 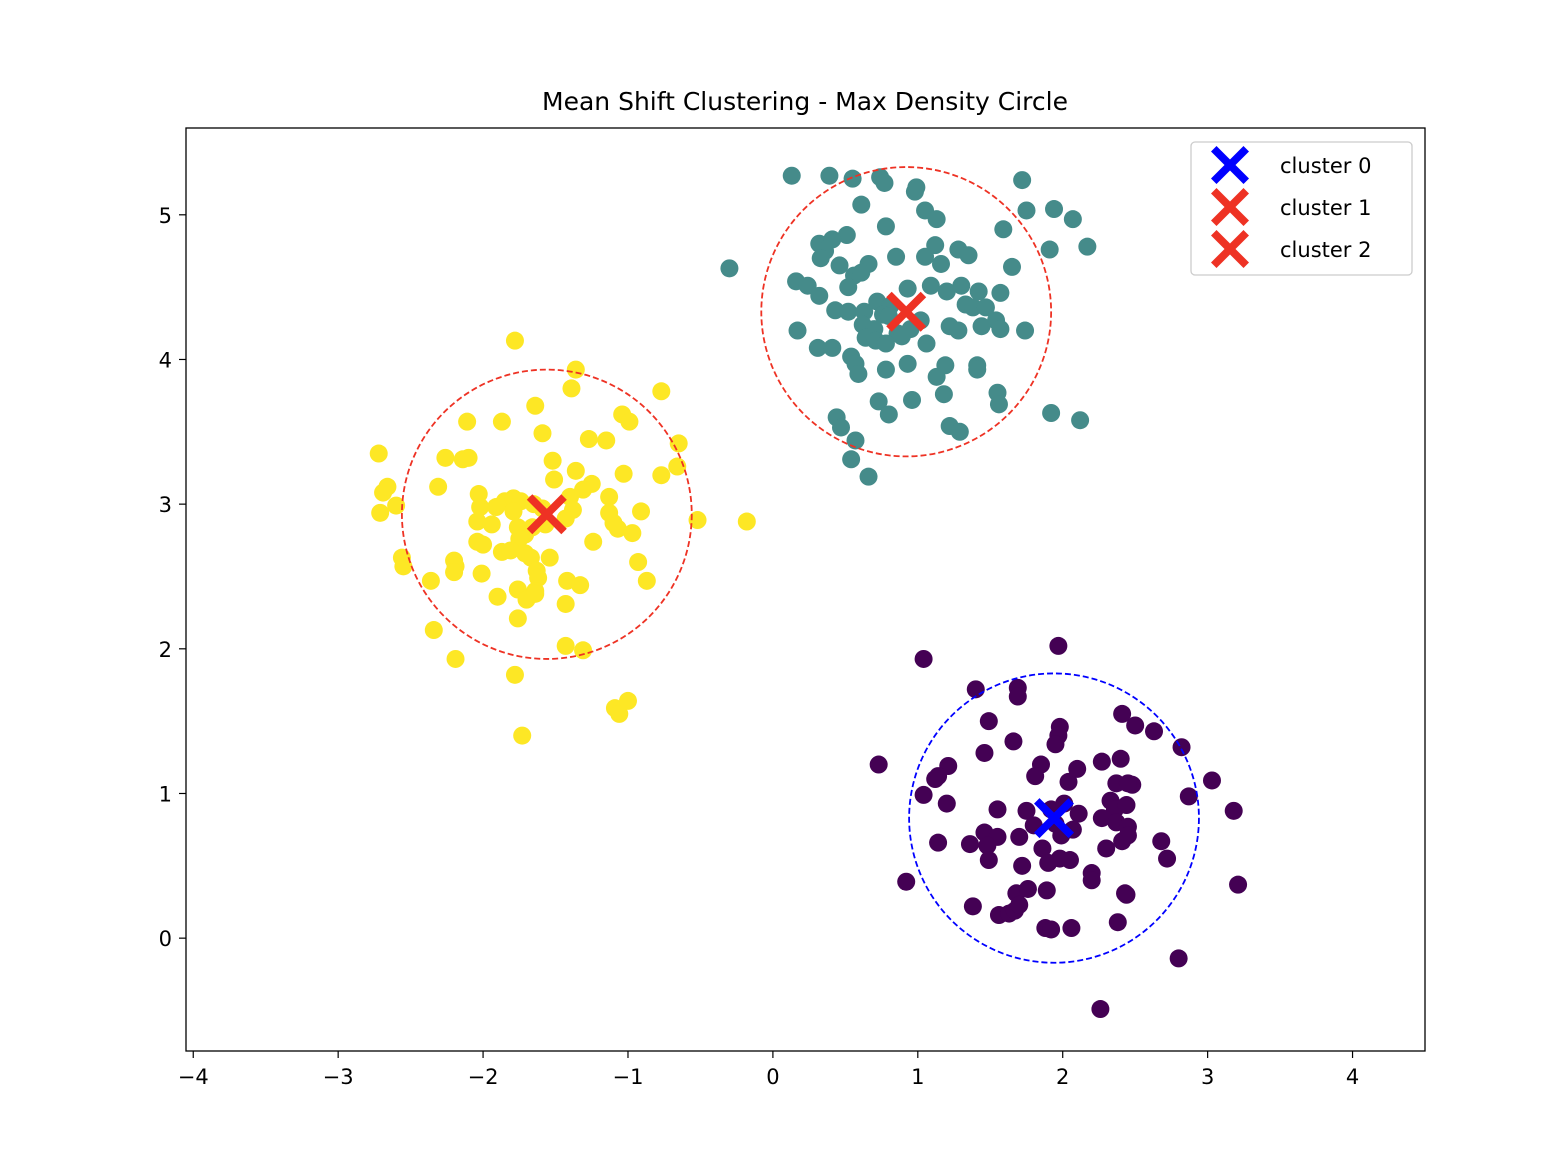 What do you see at coordinates (1062, 1077) in the screenshot?
I see `x-tick-label: 2` at bounding box center [1062, 1077].